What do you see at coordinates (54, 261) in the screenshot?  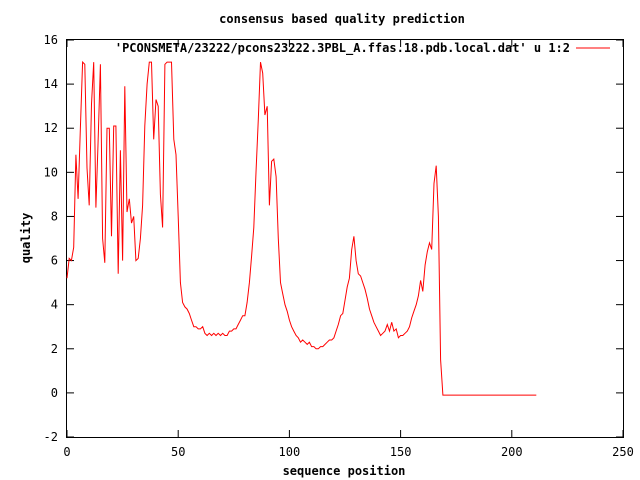 I see `y-tick-label: 6` at bounding box center [54, 261].